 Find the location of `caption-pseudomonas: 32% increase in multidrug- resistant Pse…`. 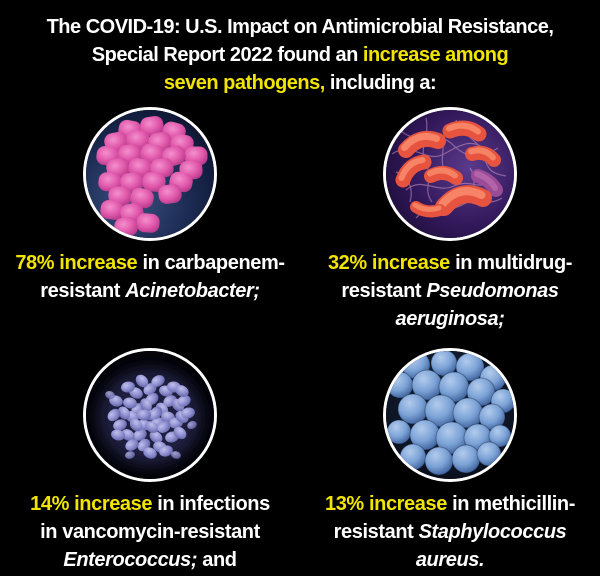

caption-pseudomonas: 32% increase in multidrug- resistant Pse… is located at coordinates (450, 291).